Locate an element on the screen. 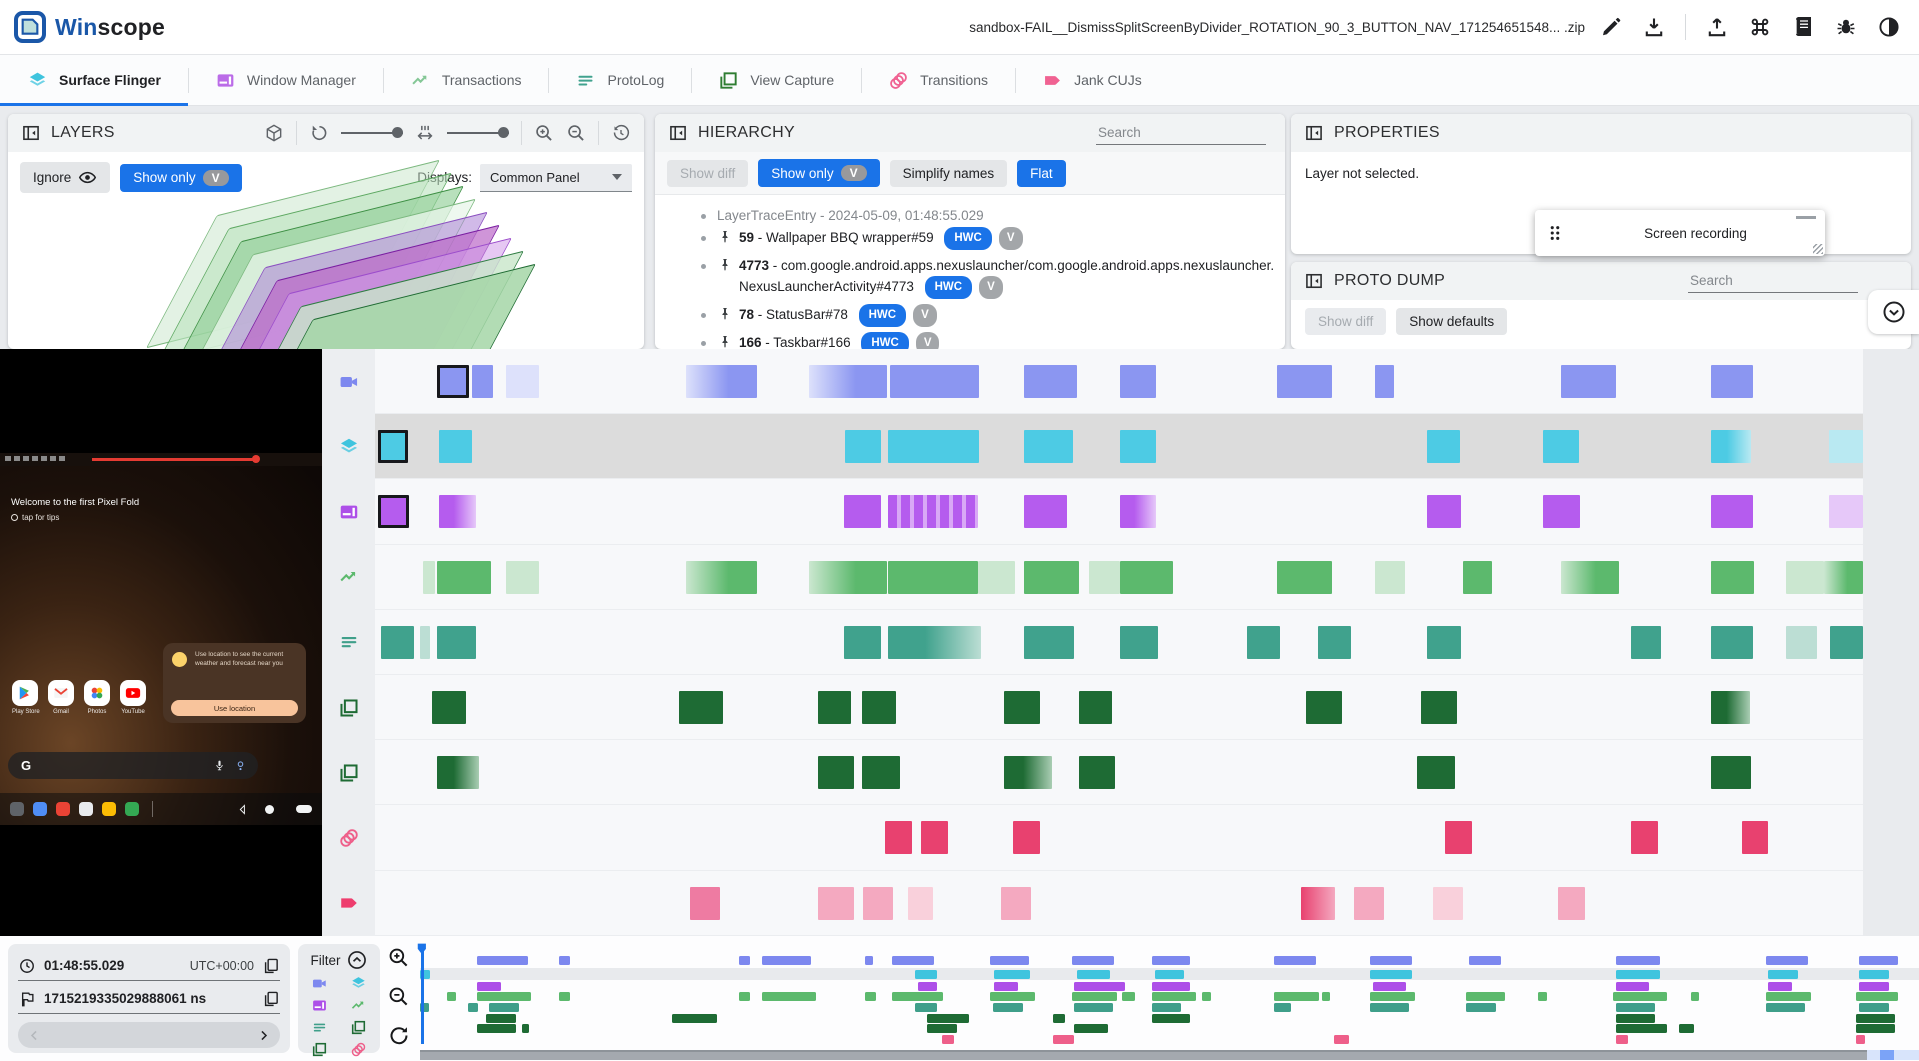 This screenshot has width=1919, height=1061. reset-zoom-button is located at coordinates (398, 1035).